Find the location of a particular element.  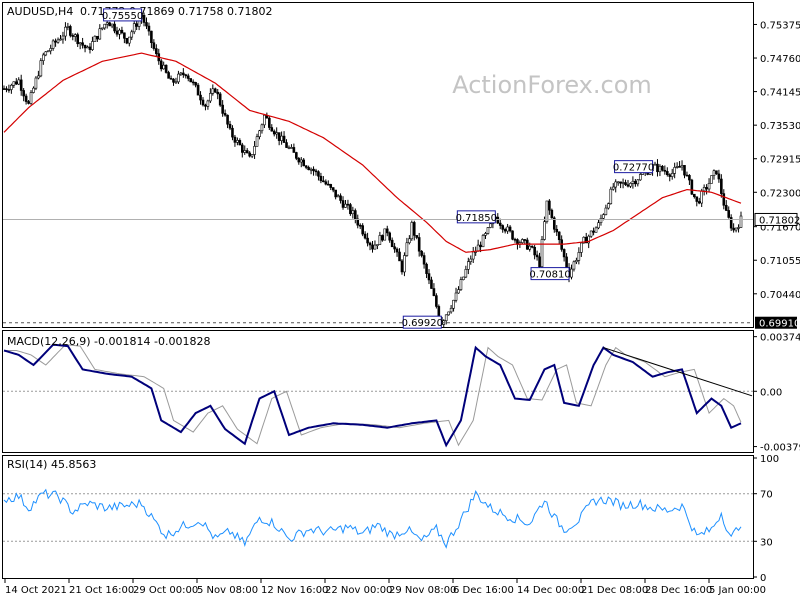

price-label: 0.69920 is located at coordinates (422, 323).